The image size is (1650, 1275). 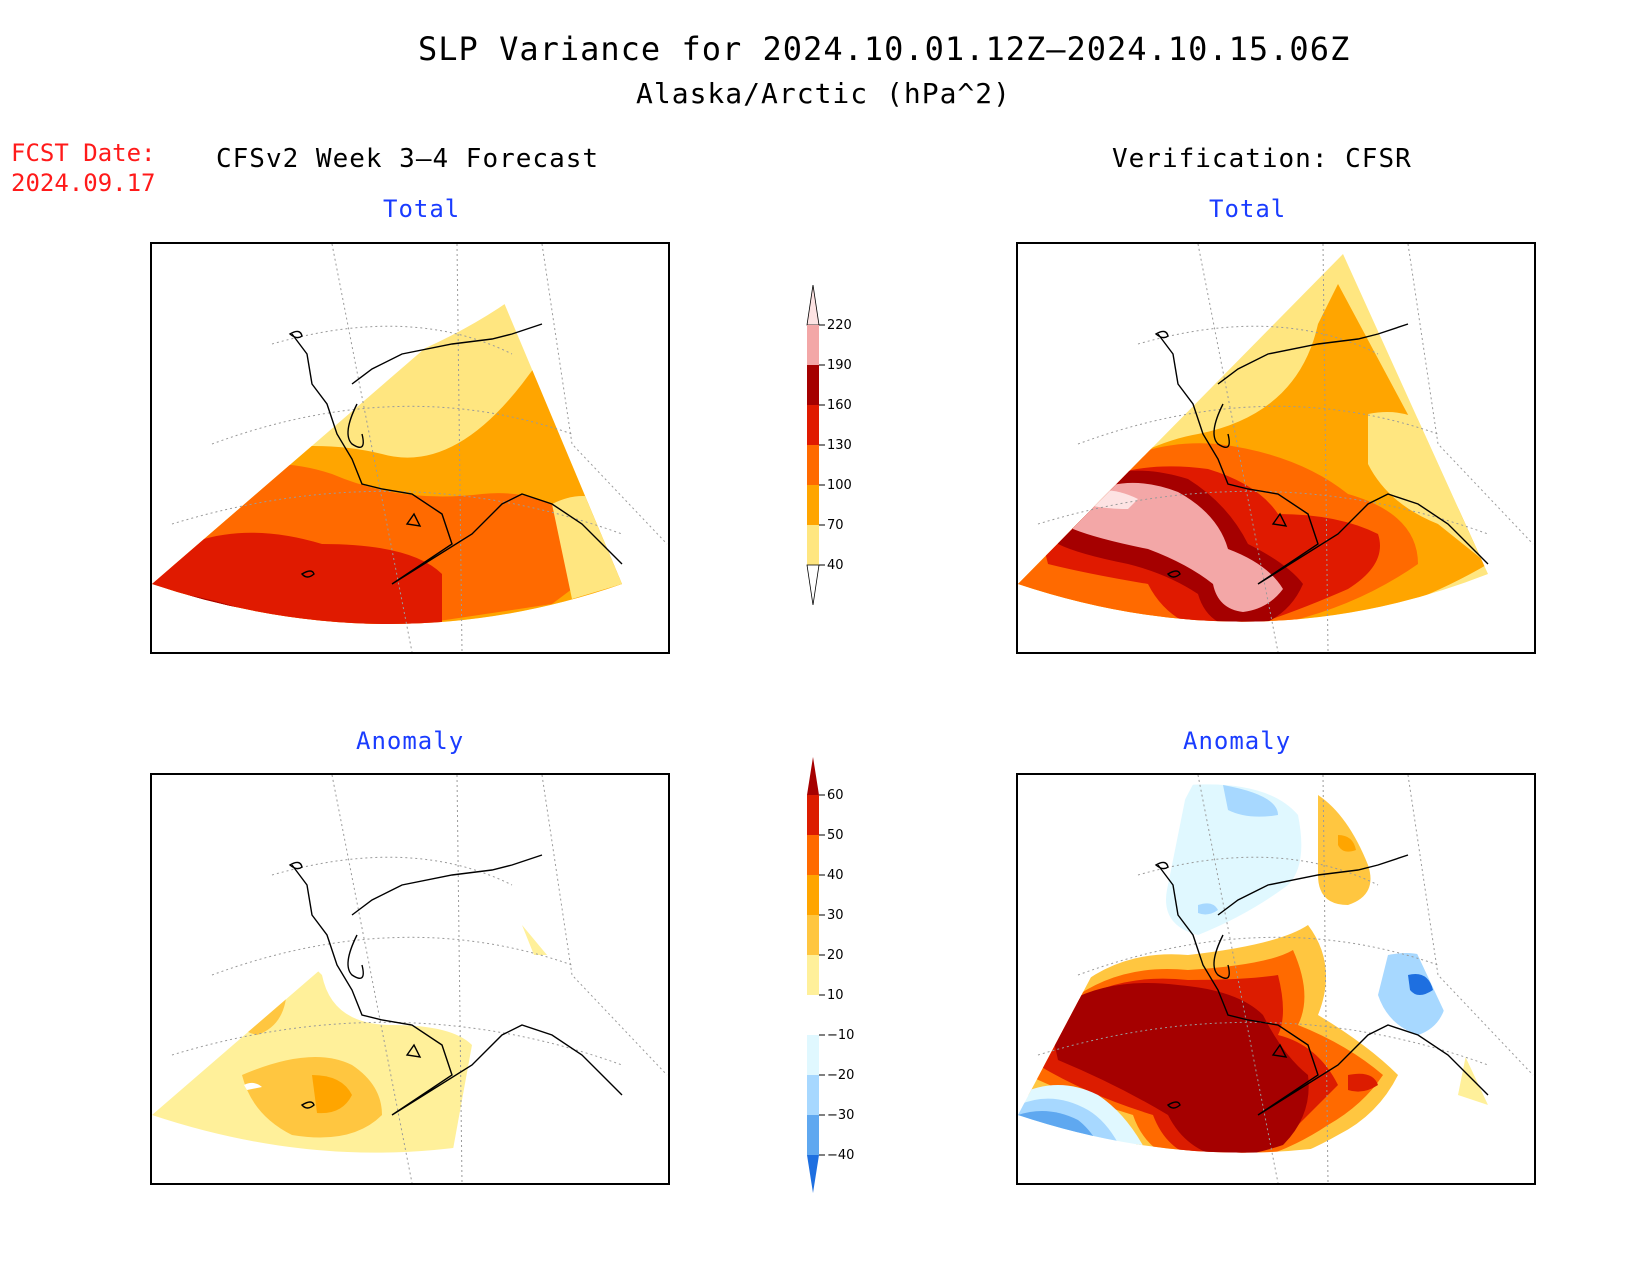 What do you see at coordinates (839, 325) in the screenshot?
I see `colorbar-total-tick-label: 220` at bounding box center [839, 325].